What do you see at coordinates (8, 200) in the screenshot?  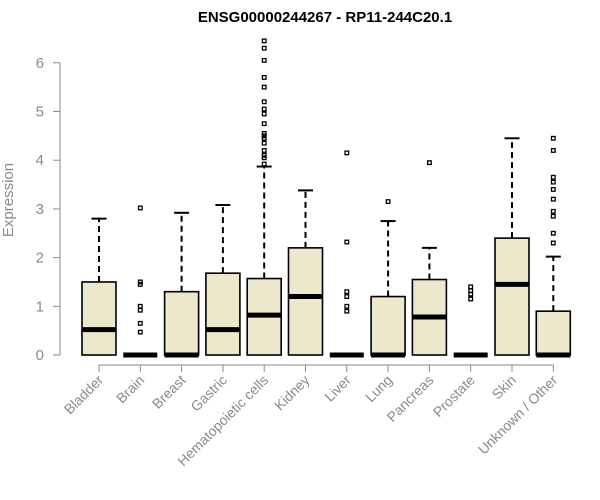 I see `y-axis-label: Expression` at bounding box center [8, 200].